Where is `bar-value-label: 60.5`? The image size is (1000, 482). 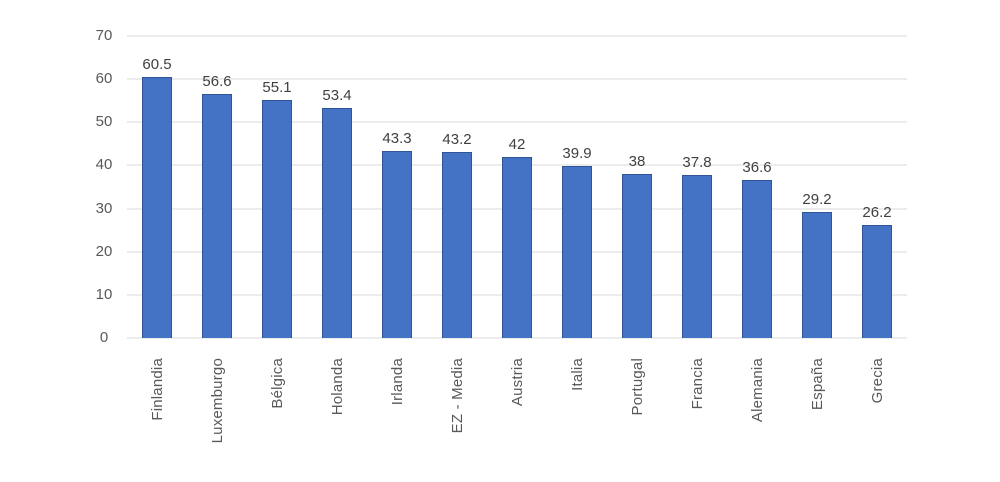 bar-value-label: 60.5 is located at coordinates (157, 64).